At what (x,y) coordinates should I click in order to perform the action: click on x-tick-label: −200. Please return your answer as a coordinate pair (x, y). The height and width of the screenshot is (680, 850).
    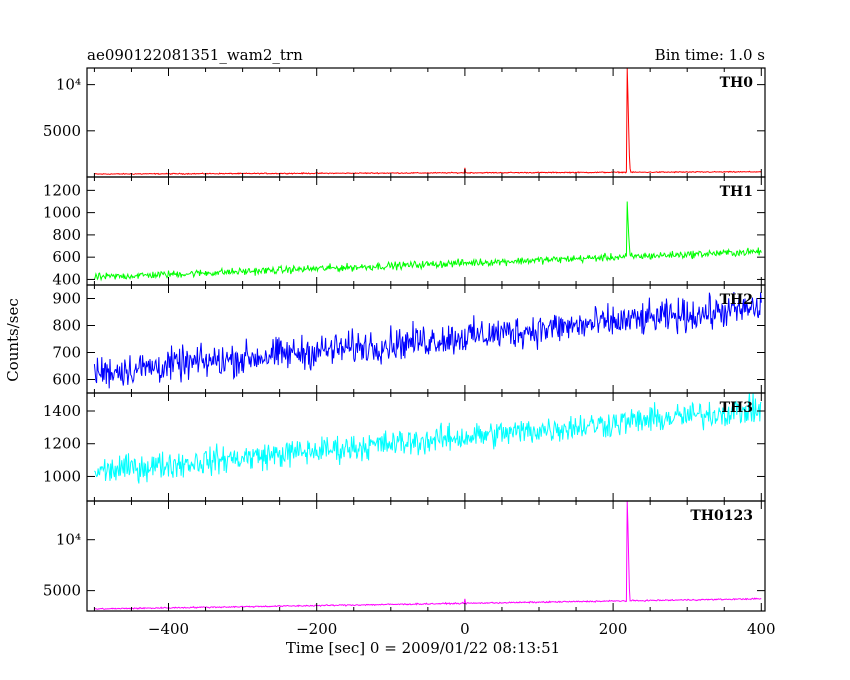
    Looking at the image, I should click on (316, 629).